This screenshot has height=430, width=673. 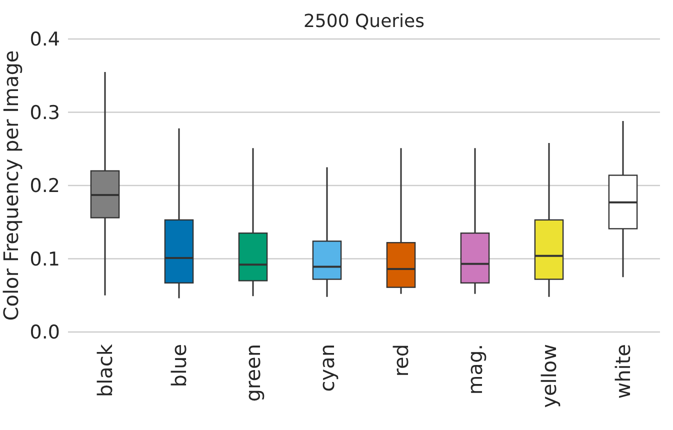 I want to click on y-tick-label: 0.0, so click(x=45, y=333).